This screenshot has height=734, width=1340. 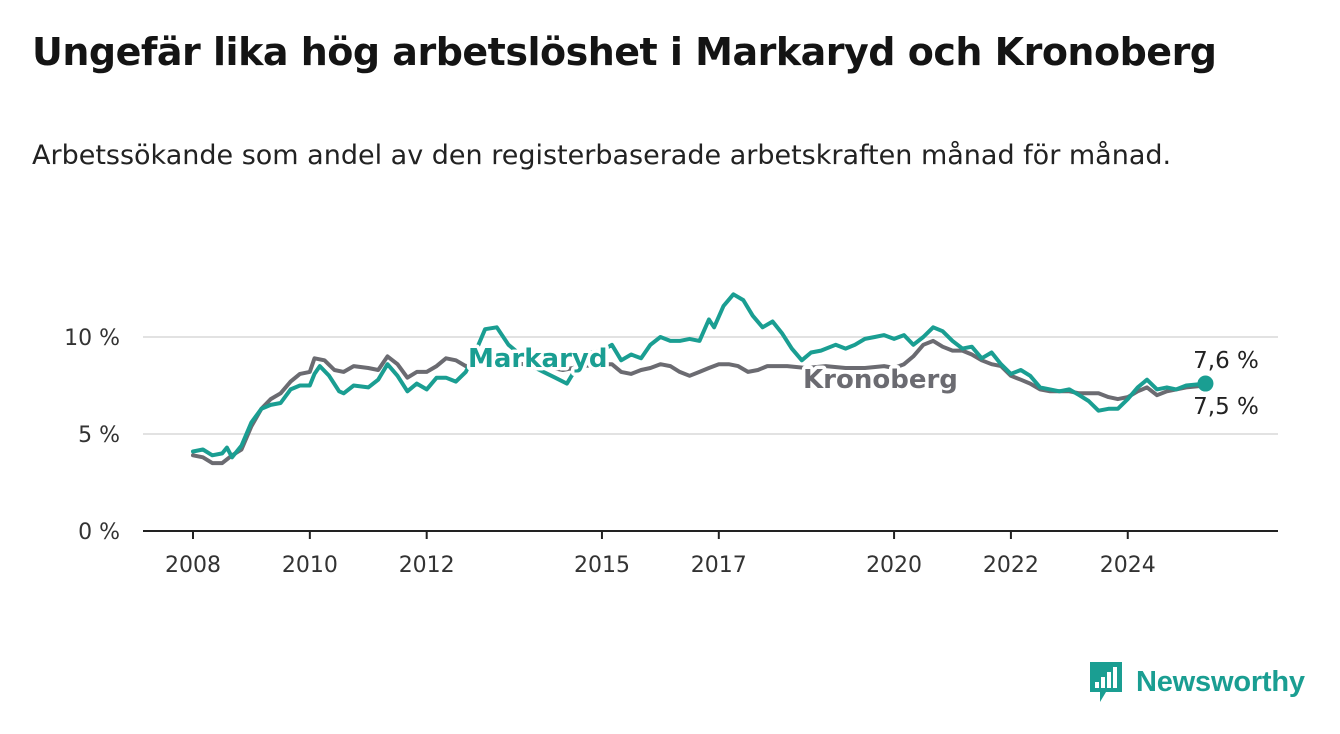 I want to click on brand-name: Newsworthy, so click(x=1220, y=681).